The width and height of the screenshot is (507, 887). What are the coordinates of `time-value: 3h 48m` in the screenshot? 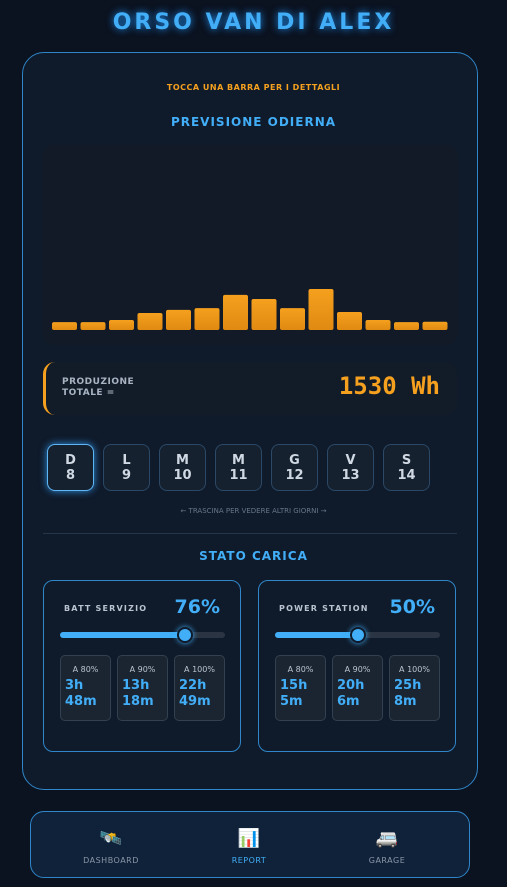 It's located at (81, 693).